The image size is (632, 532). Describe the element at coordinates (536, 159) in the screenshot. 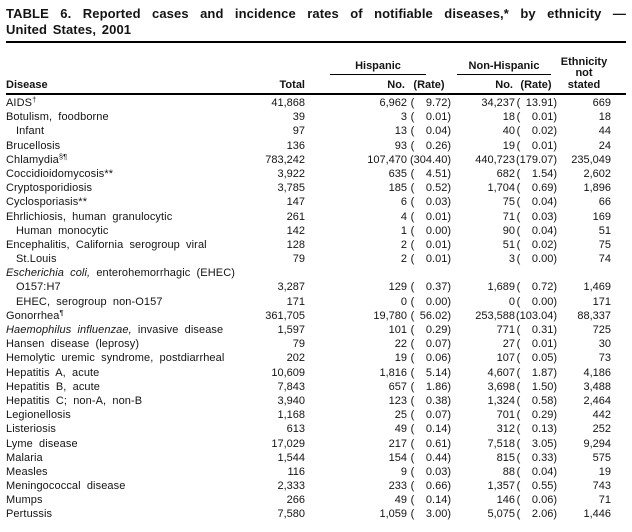

I see `non-hispanic-rate-cell: (179.07)` at that location.